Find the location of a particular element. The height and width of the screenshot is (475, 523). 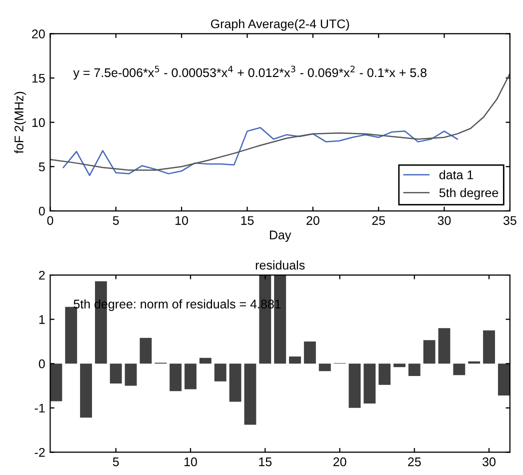

chart-title: Graph Average(2-4 UTC) is located at coordinates (280, 25).